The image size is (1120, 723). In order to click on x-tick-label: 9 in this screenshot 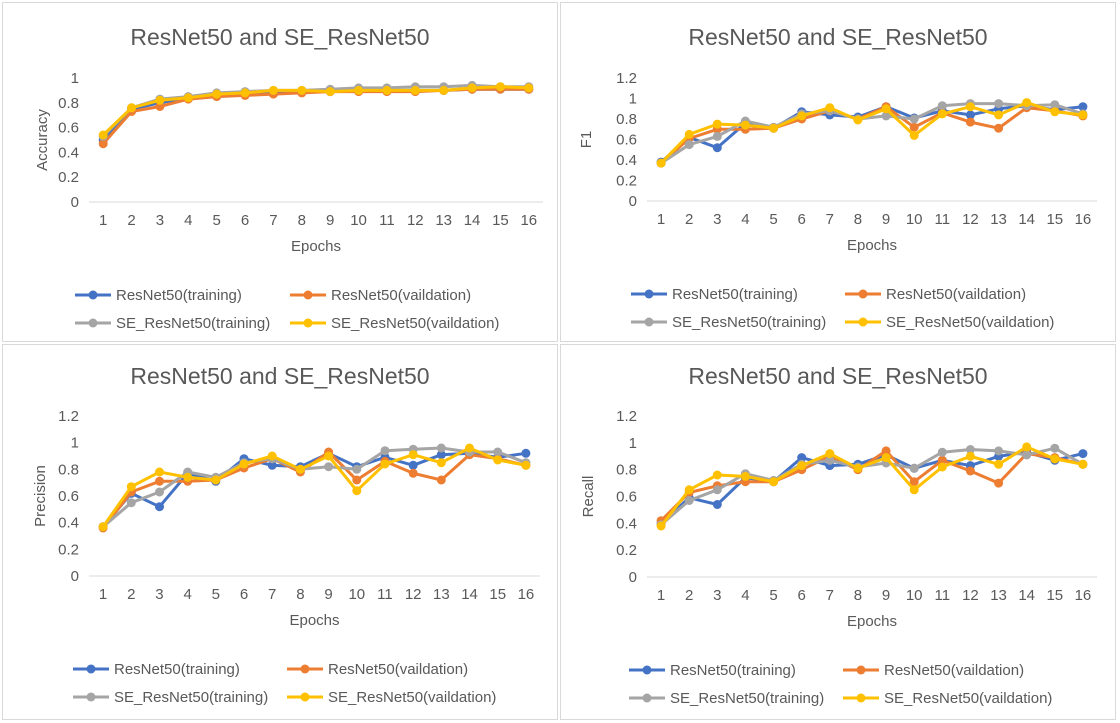, I will do `click(886, 219)`.